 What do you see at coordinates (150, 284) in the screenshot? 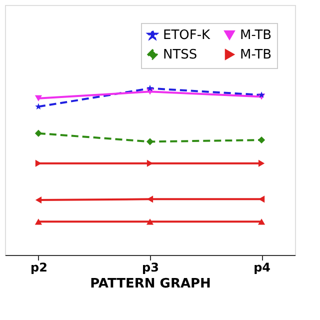
I see `x-axis-title: PATTERN GRAPH` at bounding box center [150, 284].